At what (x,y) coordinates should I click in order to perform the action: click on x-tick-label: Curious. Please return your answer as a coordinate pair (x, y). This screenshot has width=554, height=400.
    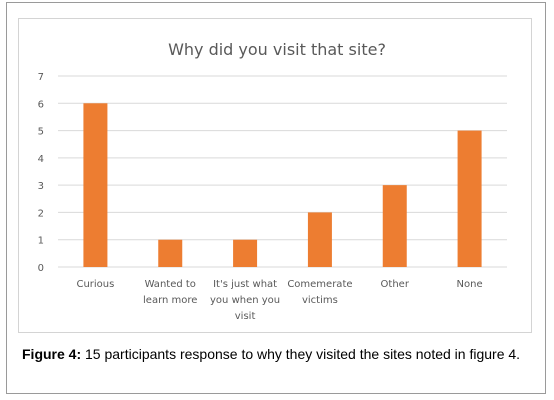
    Looking at the image, I should click on (95, 284).